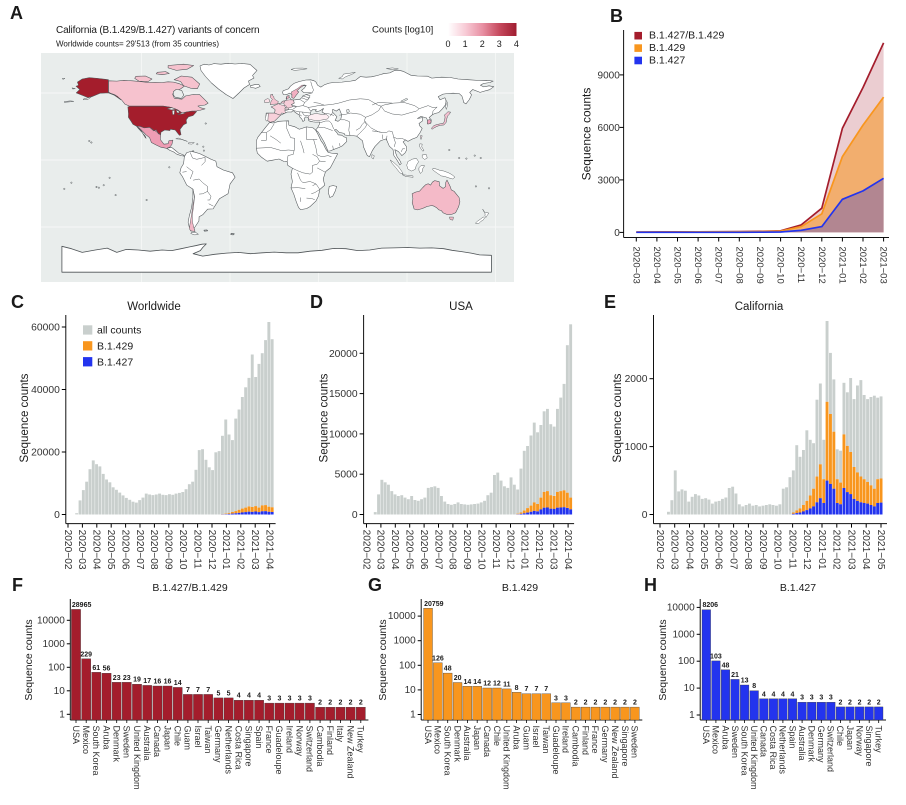  What do you see at coordinates (67, 550) in the screenshot?
I see `svg-text: 2020−02` at bounding box center [67, 550].